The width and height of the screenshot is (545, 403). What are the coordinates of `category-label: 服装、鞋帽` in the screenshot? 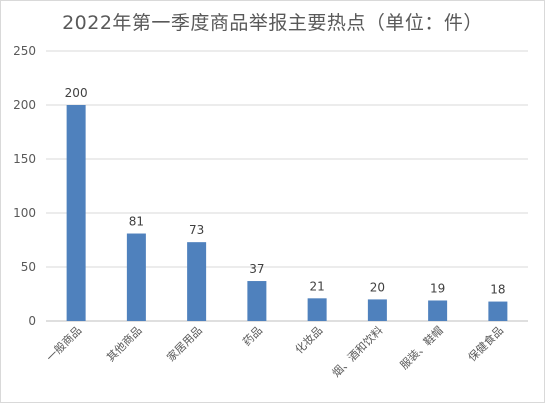 It's located at (421, 347).